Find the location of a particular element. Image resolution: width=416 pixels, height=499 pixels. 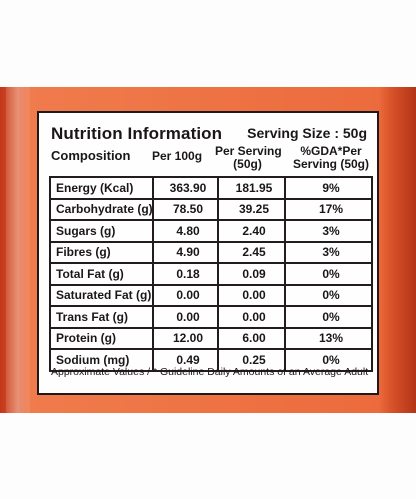

per-100g-value: 4.80 is located at coordinates (185, 231).